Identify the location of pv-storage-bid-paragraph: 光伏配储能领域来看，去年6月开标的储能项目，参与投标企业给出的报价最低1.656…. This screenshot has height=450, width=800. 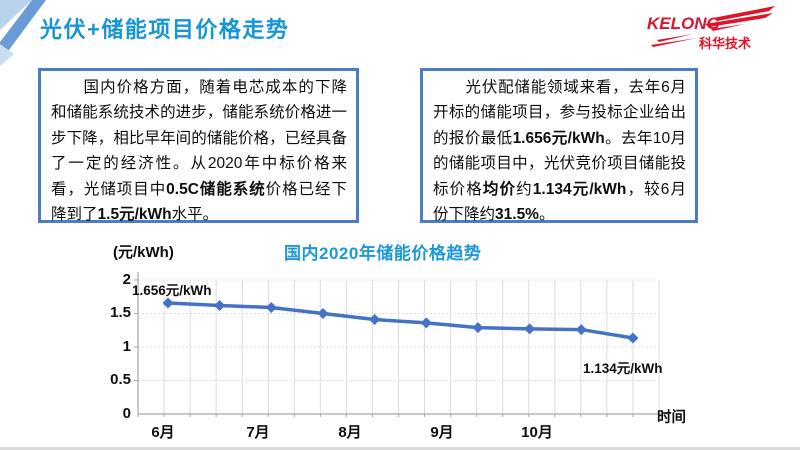
(559, 151).